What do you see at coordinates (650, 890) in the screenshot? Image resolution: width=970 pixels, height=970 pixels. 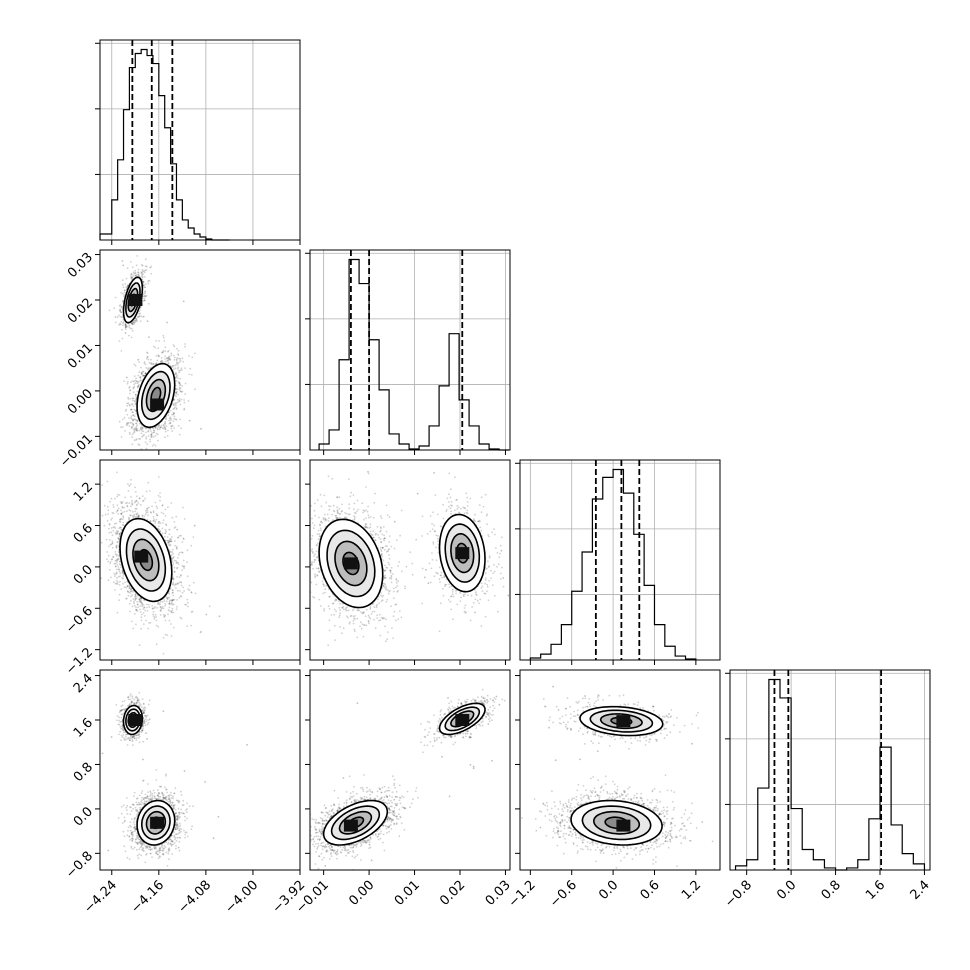 I see `x-tick-label-2-3: 0.6` at bounding box center [650, 890].